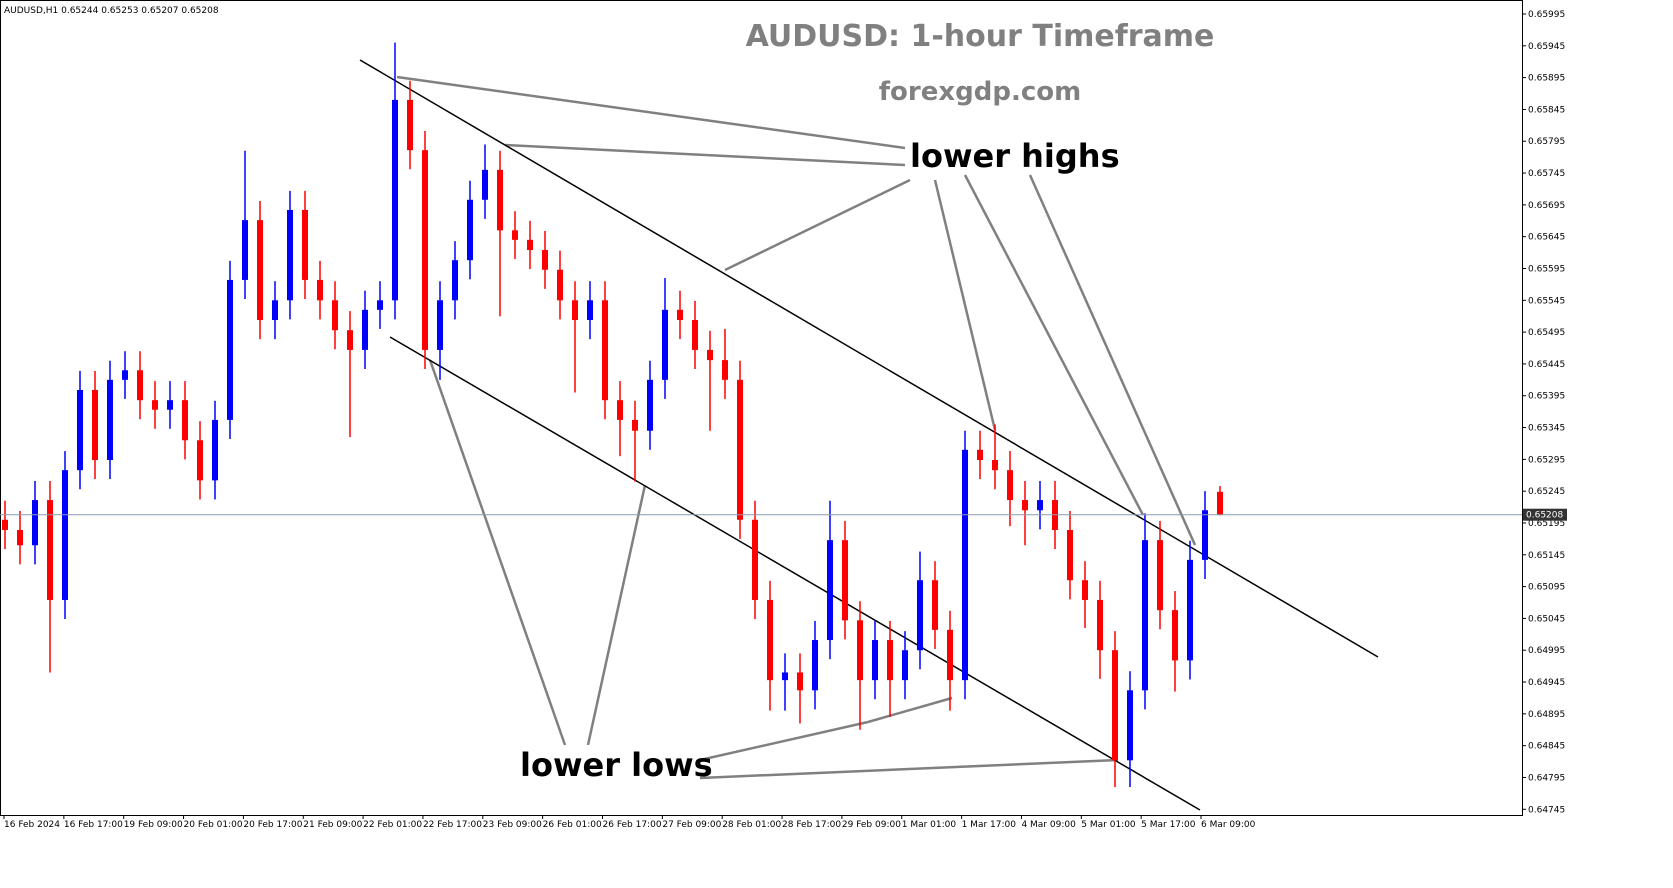 This screenshot has height=888, width=1673. I want to click on y-tick-label: 0.65695, so click(1546, 206).